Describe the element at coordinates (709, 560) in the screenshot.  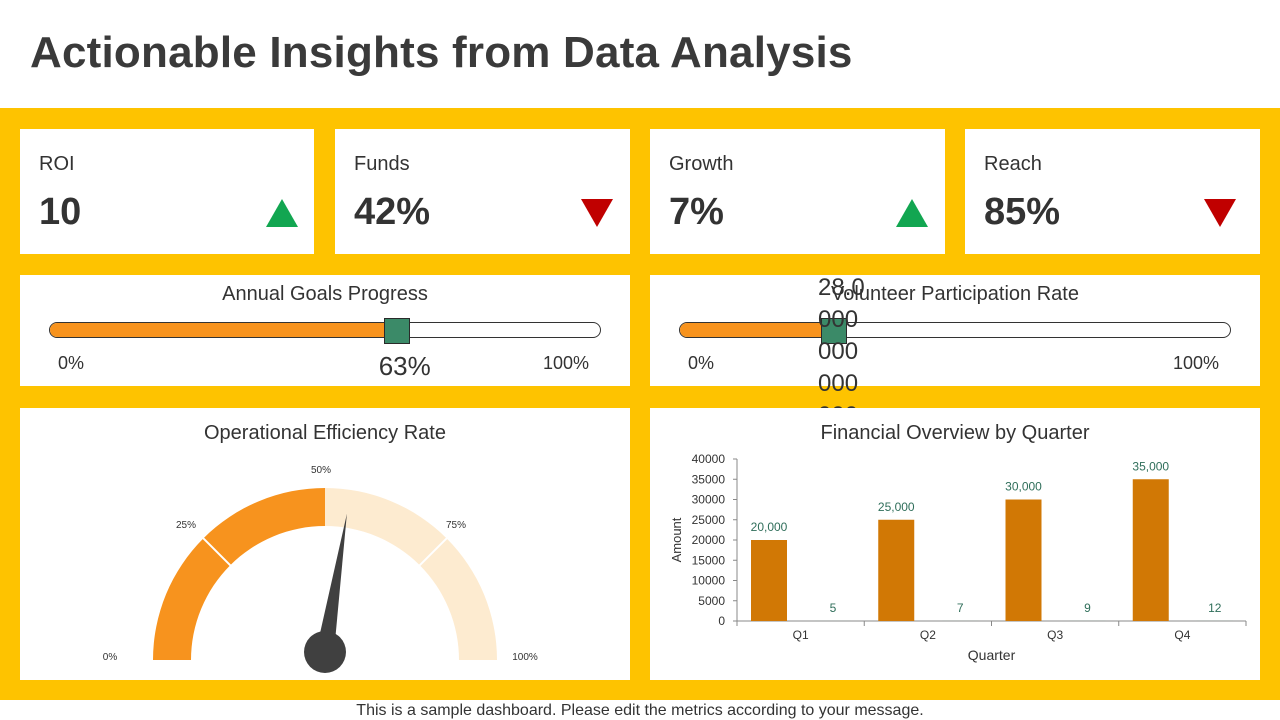
I see `y-tick-label: 15000` at that location.